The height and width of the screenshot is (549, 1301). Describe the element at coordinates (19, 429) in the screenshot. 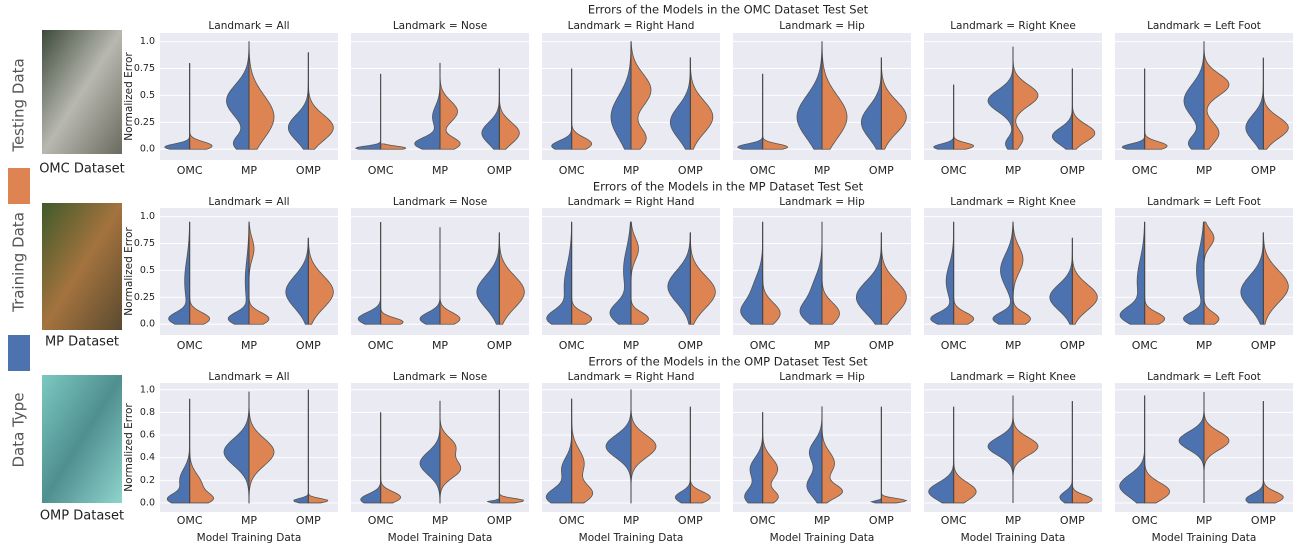

I see `legend-title: Data Type` at that location.